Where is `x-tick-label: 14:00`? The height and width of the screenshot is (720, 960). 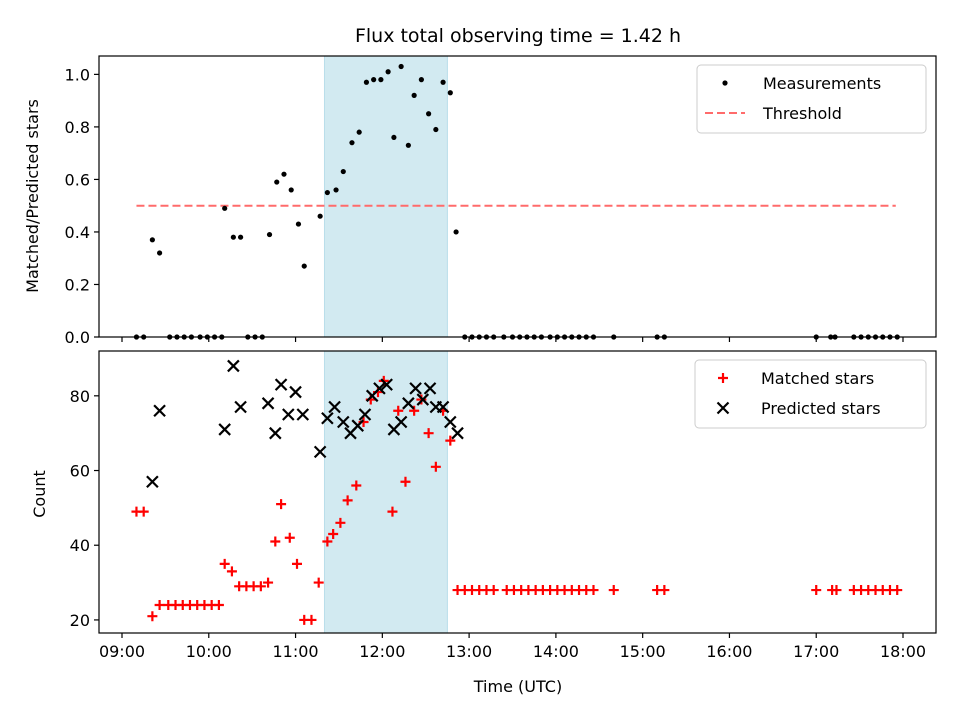
x-tick-label: 14:00 is located at coordinates (556, 651).